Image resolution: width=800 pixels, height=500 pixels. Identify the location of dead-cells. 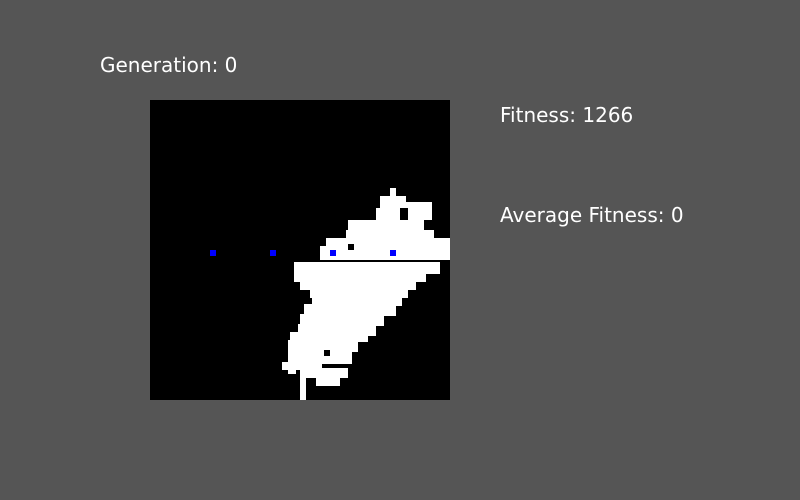
(367, 276).